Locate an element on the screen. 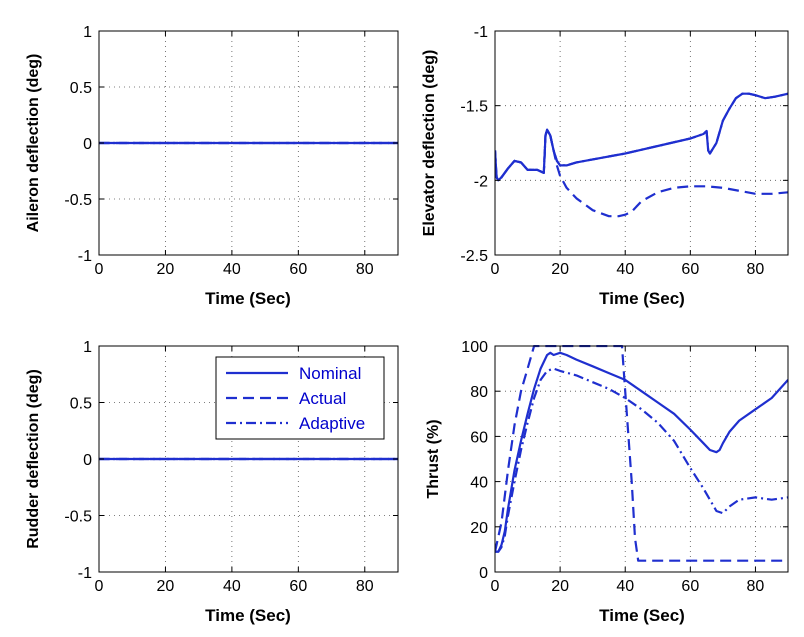 Image resolution: width=804 pixels, height=637 pixels. rudder-x-tick-label-4: 80 is located at coordinates (365, 586).